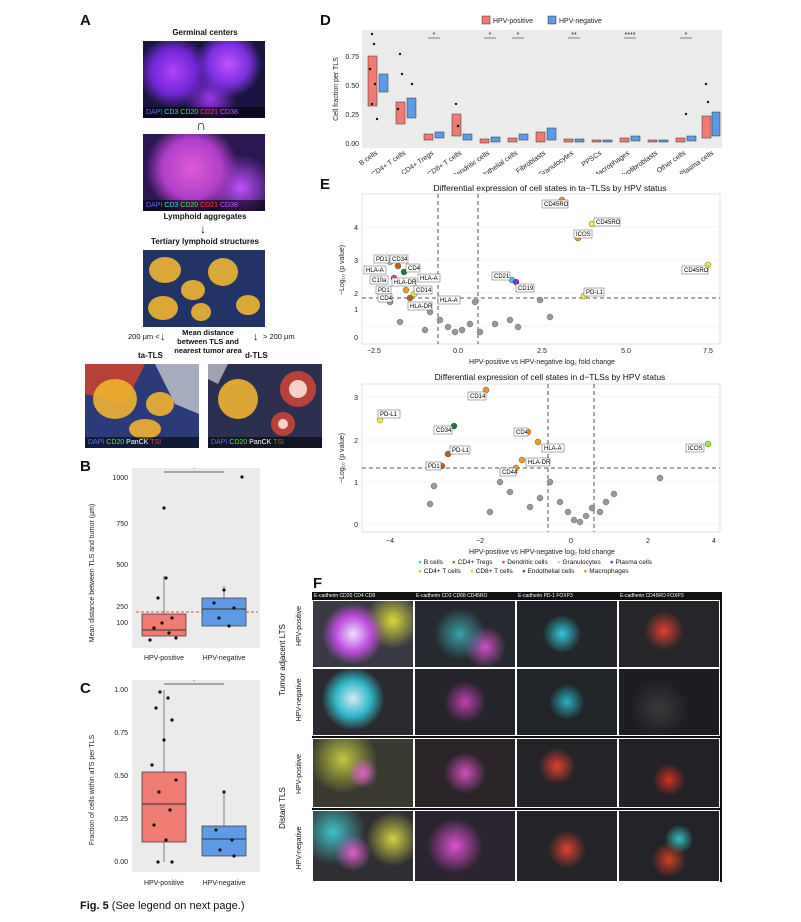  What do you see at coordinates (513, 21) in the screenshot?
I see `legend-hpv-positive: HPV-positive` at bounding box center [513, 21].